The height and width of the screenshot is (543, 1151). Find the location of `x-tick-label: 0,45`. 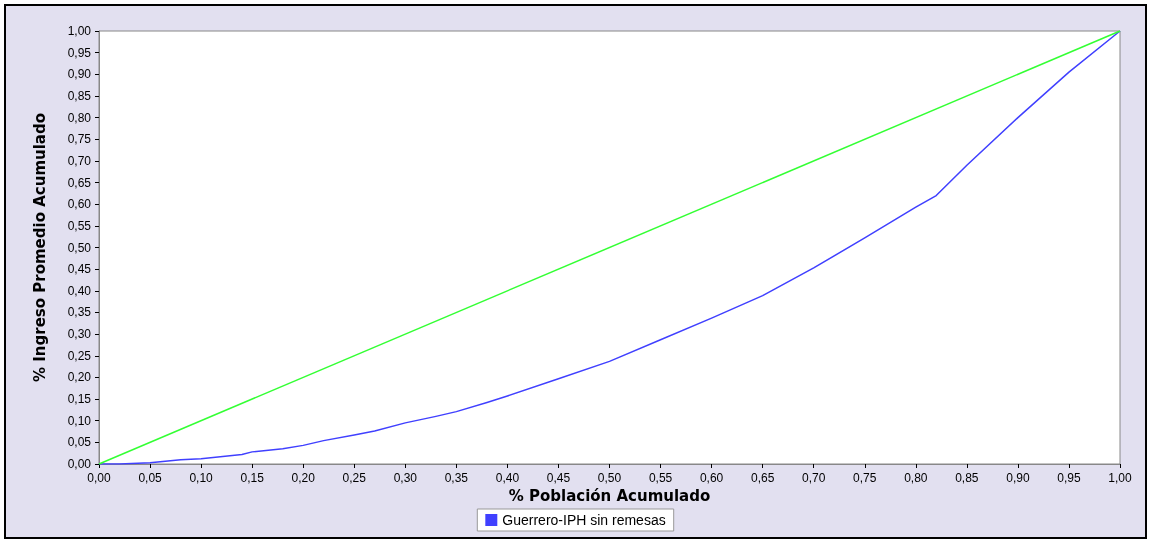

x-tick-label: 0,45 is located at coordinates (558, 478).